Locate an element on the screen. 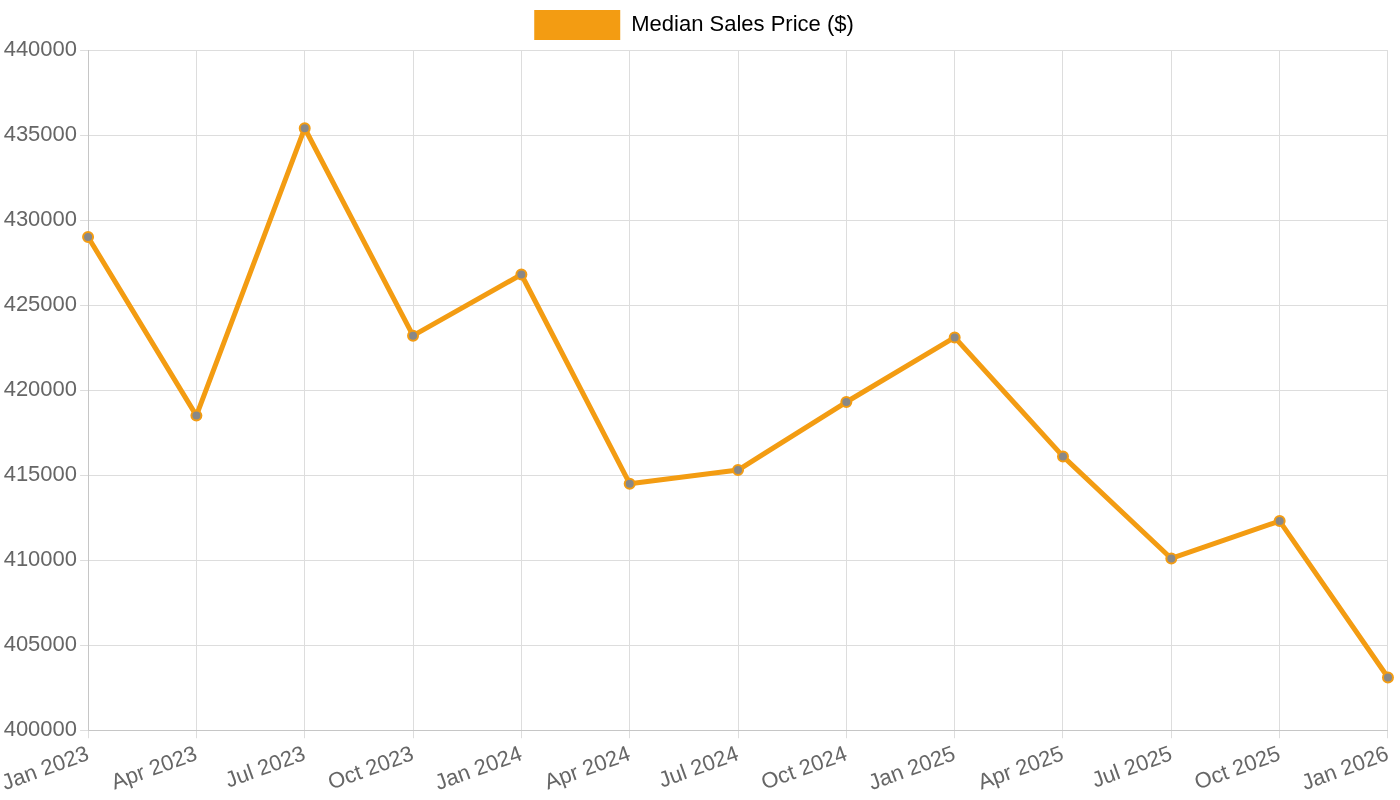 This screenshot has height=800, width=1400. x-tick-label: Jan 2023 is located at coordinates (46, 767).